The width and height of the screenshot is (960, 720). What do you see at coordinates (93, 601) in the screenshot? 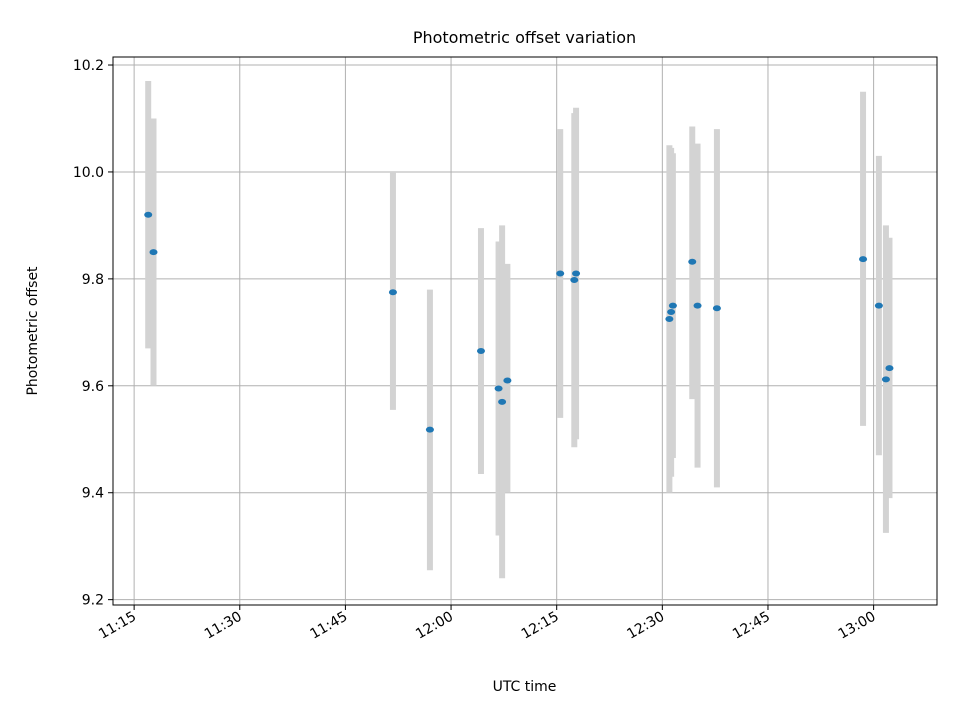
I see `y-tick-label: 9.2` at bounding box center [93, 601].